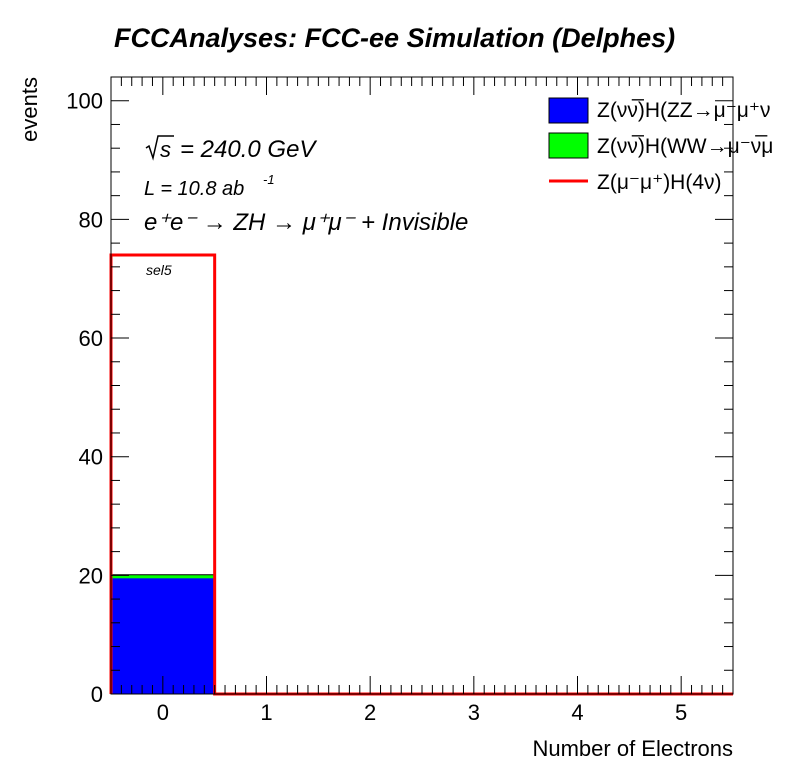  Describe the element at coordinates (681, 712) in the screenshot. I see `x-tick-label-5: 5` at that location.